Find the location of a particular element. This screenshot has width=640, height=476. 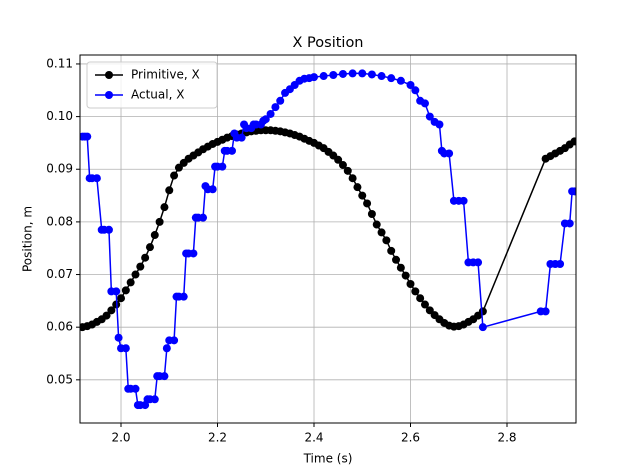

y-tick-label: 0.07 is located at coordinates (59, 274).